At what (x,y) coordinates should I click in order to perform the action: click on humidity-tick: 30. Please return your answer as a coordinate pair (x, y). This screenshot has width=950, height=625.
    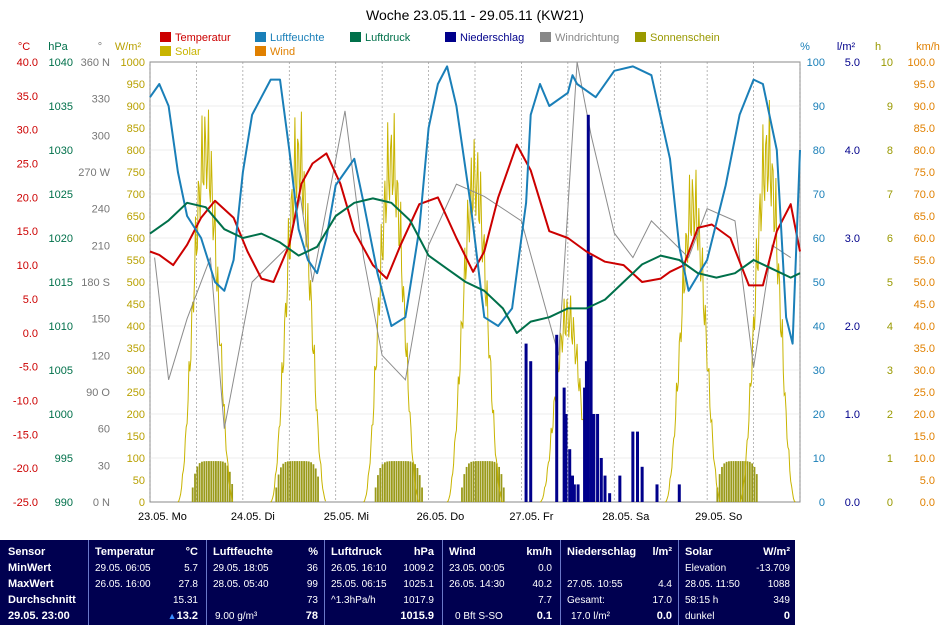
    Looking at the image, I should click on (819, 371).